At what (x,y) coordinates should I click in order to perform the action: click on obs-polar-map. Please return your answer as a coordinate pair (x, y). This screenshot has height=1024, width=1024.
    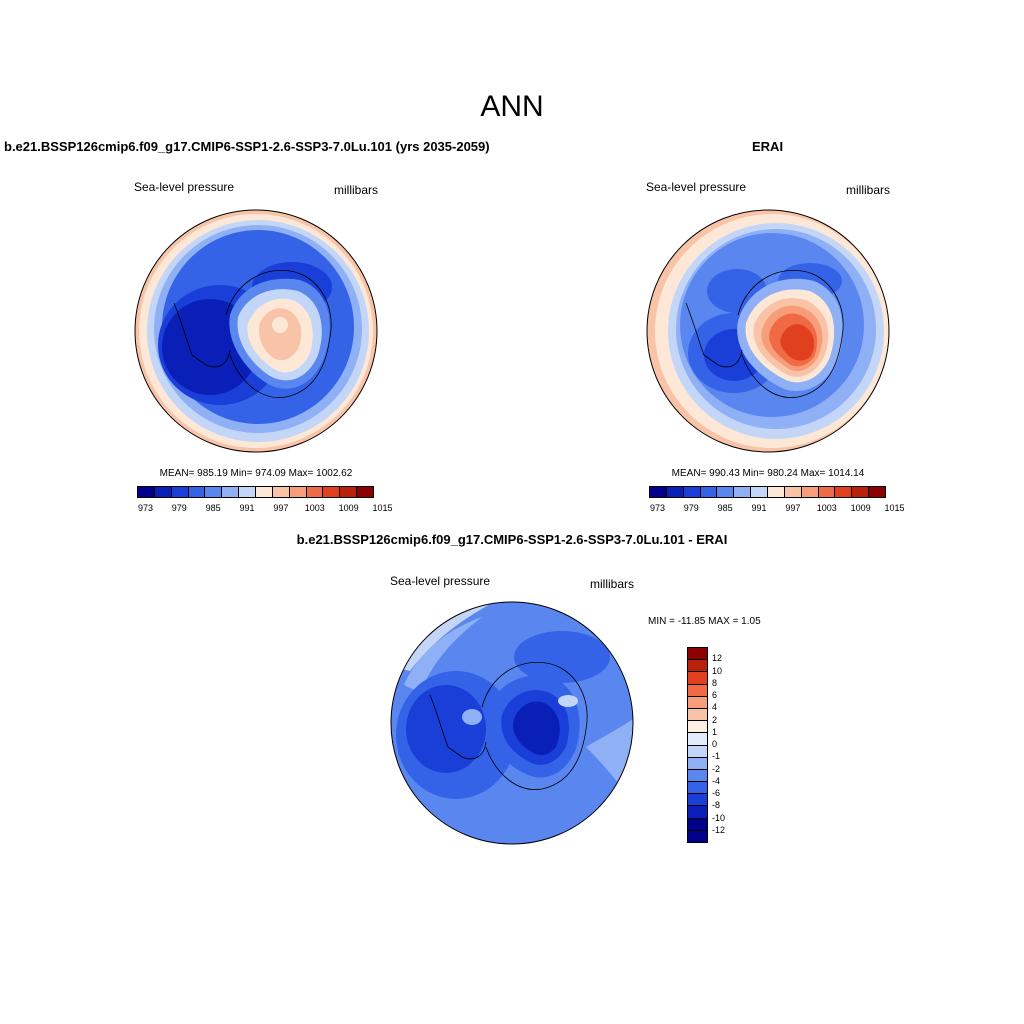
    Looking at the image, I should click on (768, 331).